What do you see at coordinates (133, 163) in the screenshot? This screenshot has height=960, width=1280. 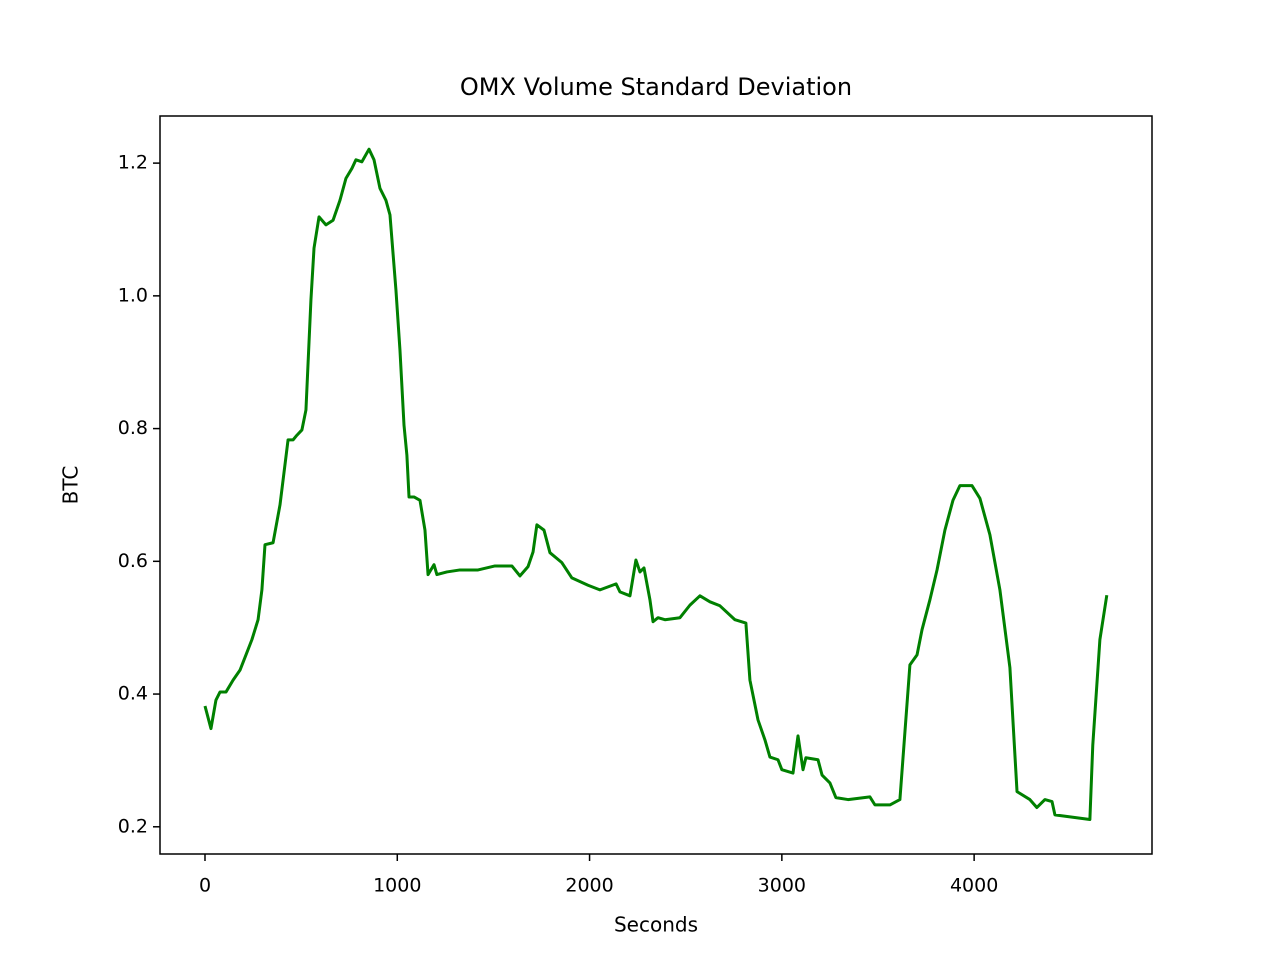 I see `y-tick-label: 1.2` at bounding box center [133, 163].